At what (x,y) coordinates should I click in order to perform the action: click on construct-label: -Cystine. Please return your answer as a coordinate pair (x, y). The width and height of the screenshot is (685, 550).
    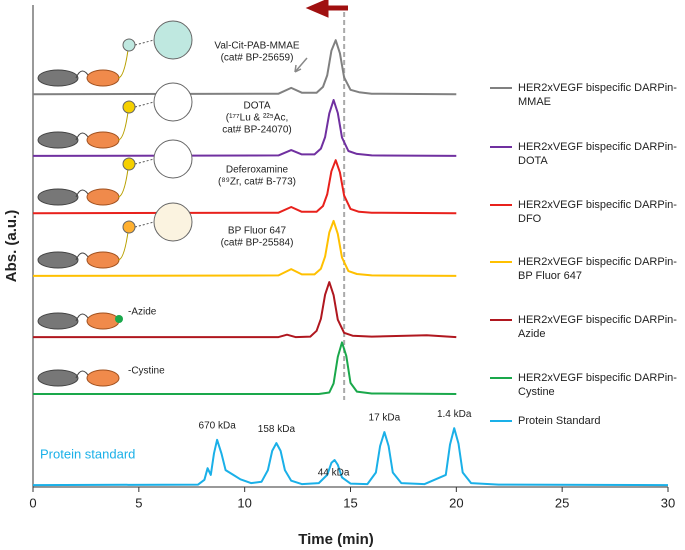
    Looking at the image, I should click on (146, 371).